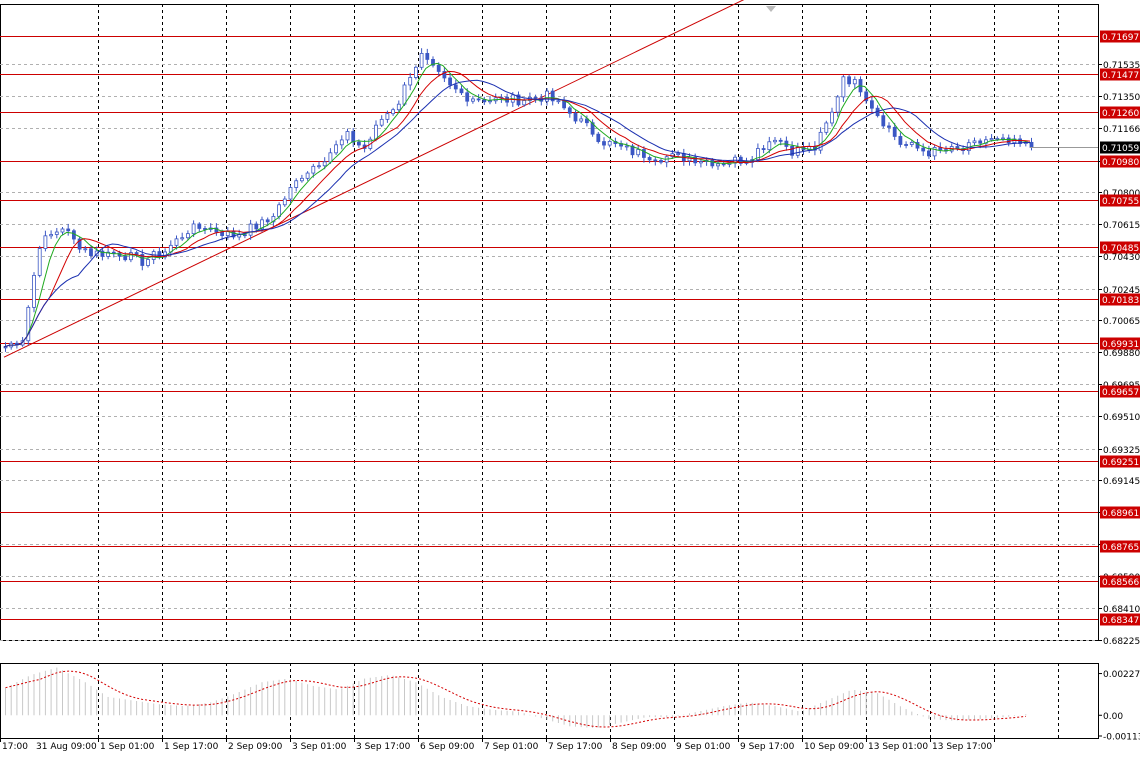  Describe the element at coordinates (319, 747) in the screenshot. I see `x-tick-label: 3 Sep 01:00` at that location.